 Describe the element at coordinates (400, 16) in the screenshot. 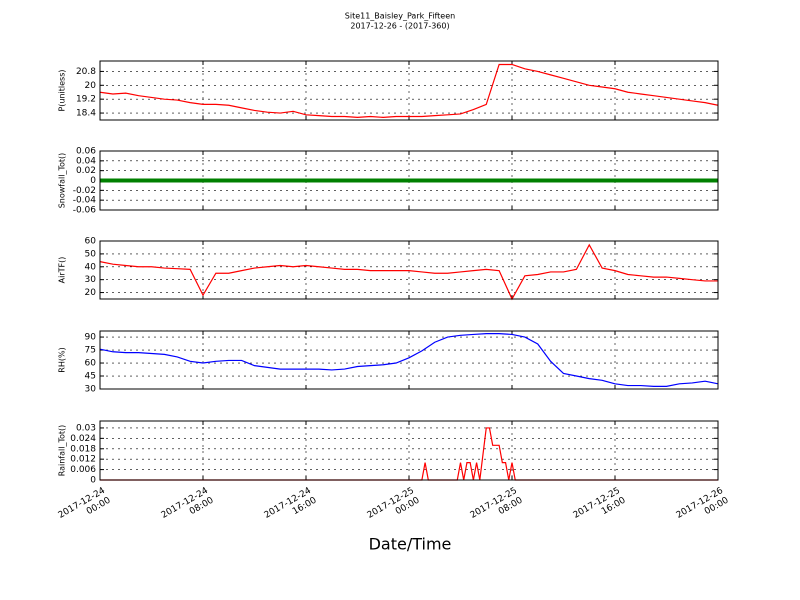

I see `chart-title: Site11_Baisley_Park_Fifteen` at that location.